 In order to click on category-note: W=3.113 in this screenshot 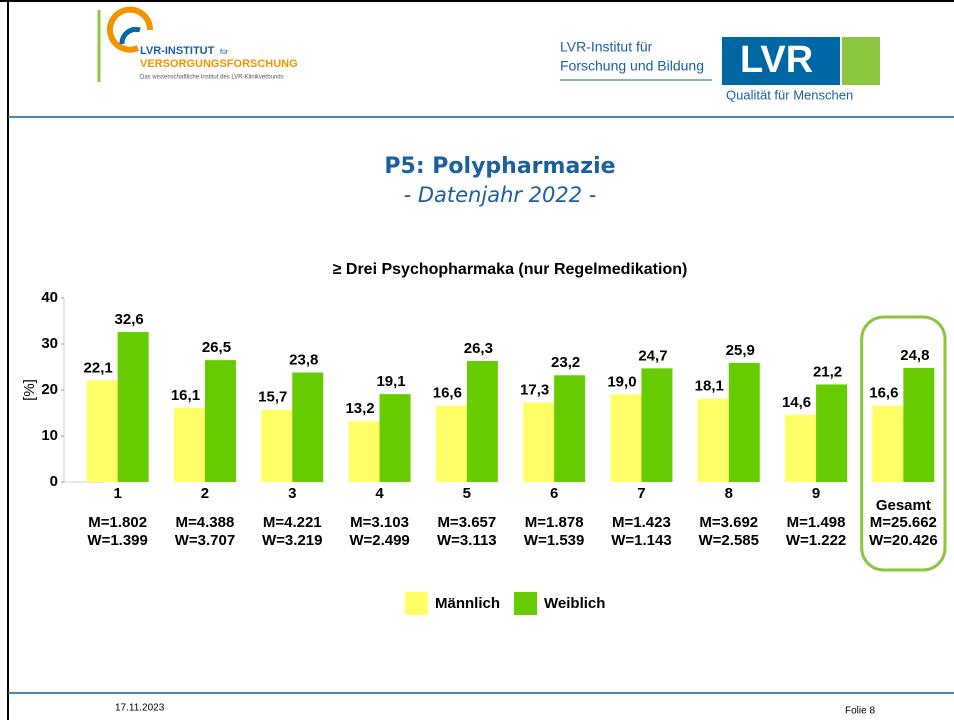, I will do `click(467, 540)`.